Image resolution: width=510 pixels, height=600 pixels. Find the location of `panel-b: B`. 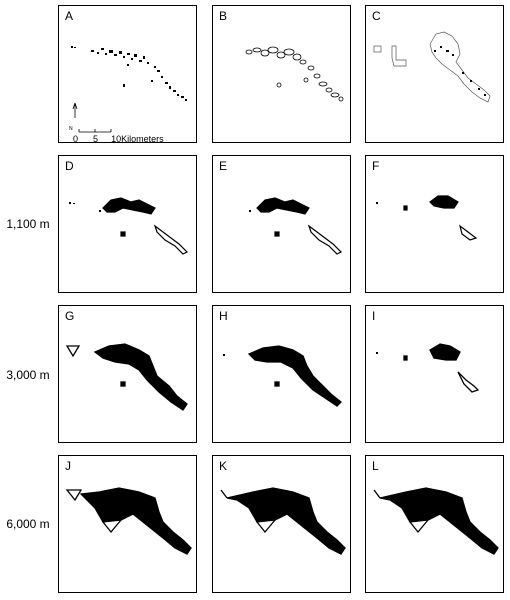

panel-b: B is located at coordinates (281, 74).